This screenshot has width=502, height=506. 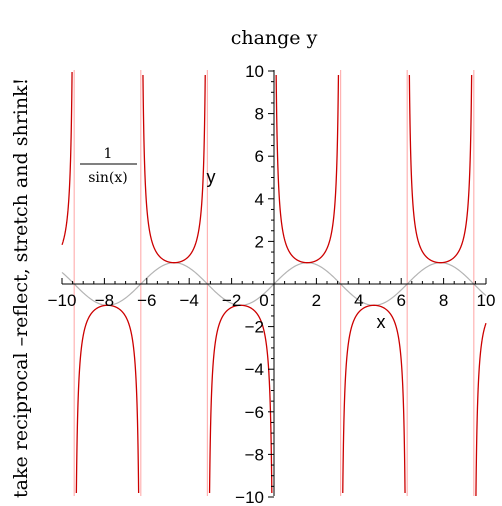 What do you see at coordinates (211, 177) in the screenshot?
I see `y-axis-label: y` at bounding box center [211, 177].